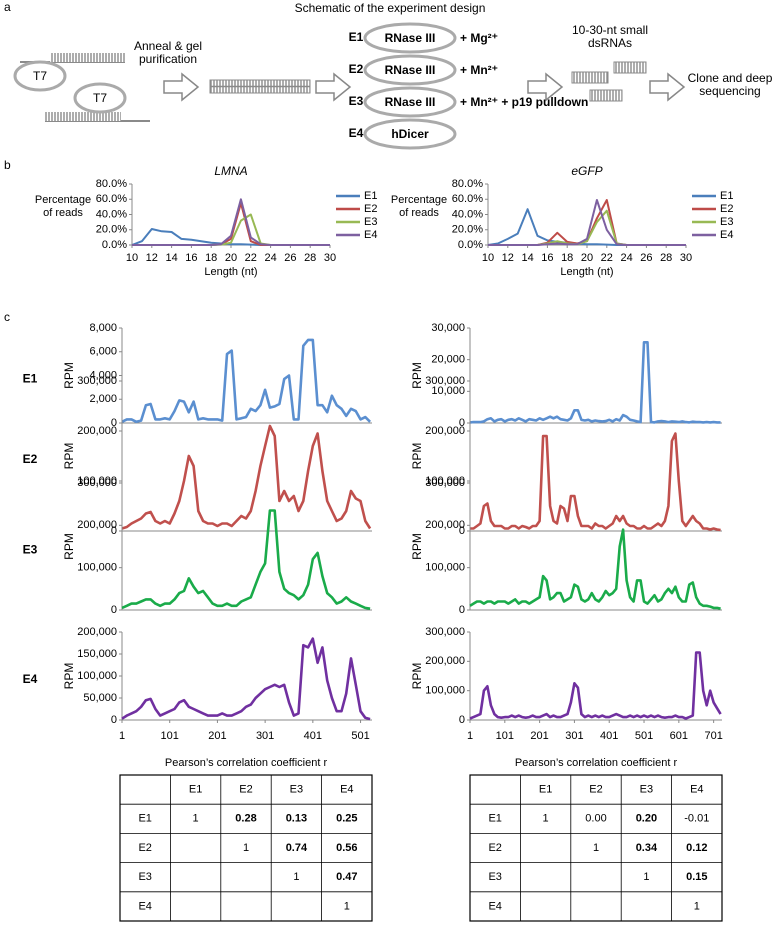 The width and height of the screenshot is (777, 928). Describe the element at coordinates (168, 52) in the screenshot. I see `step-label: Anneal & gel purification` at that location.